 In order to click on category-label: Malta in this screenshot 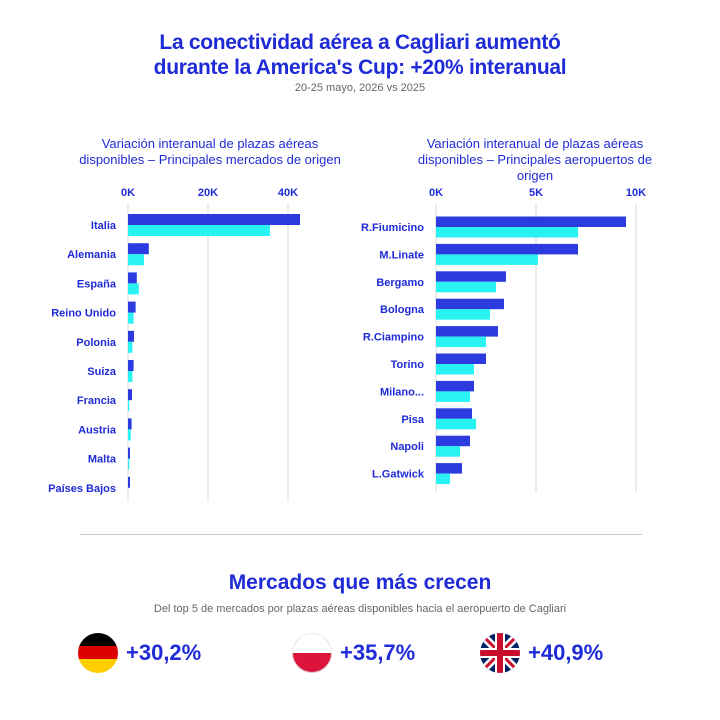, I will do `click(102, 460)`.